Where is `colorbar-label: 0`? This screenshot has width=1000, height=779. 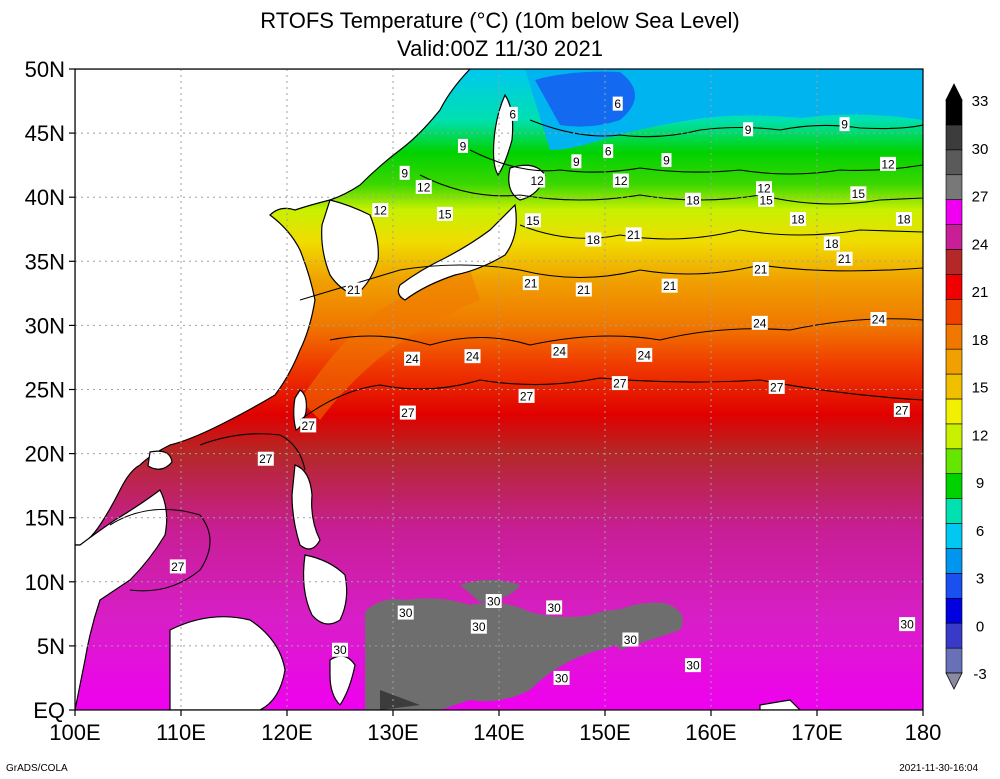 colorbar-label: 0 is located at coordinates (980, 626).